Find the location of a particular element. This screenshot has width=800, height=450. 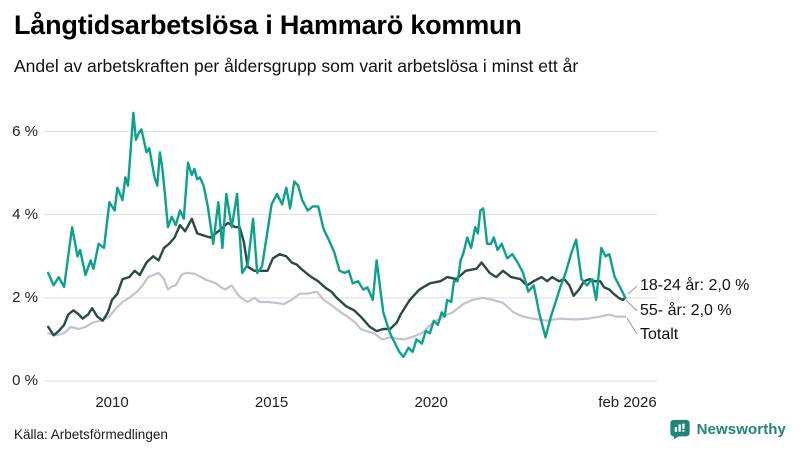

annotation-totalt: Totalt is located at coordinates (659, 334).